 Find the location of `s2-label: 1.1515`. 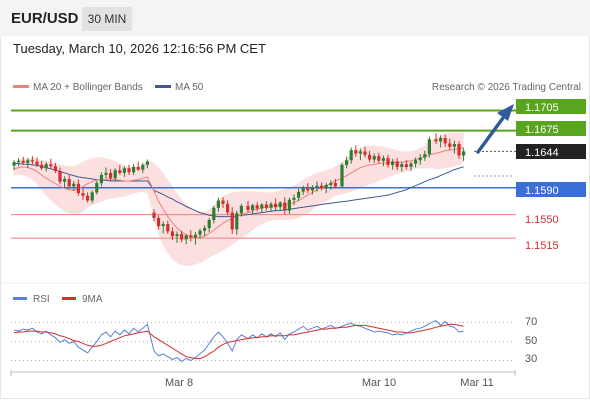

s2-label: 1.1515 is located at coordinates (542, 246).